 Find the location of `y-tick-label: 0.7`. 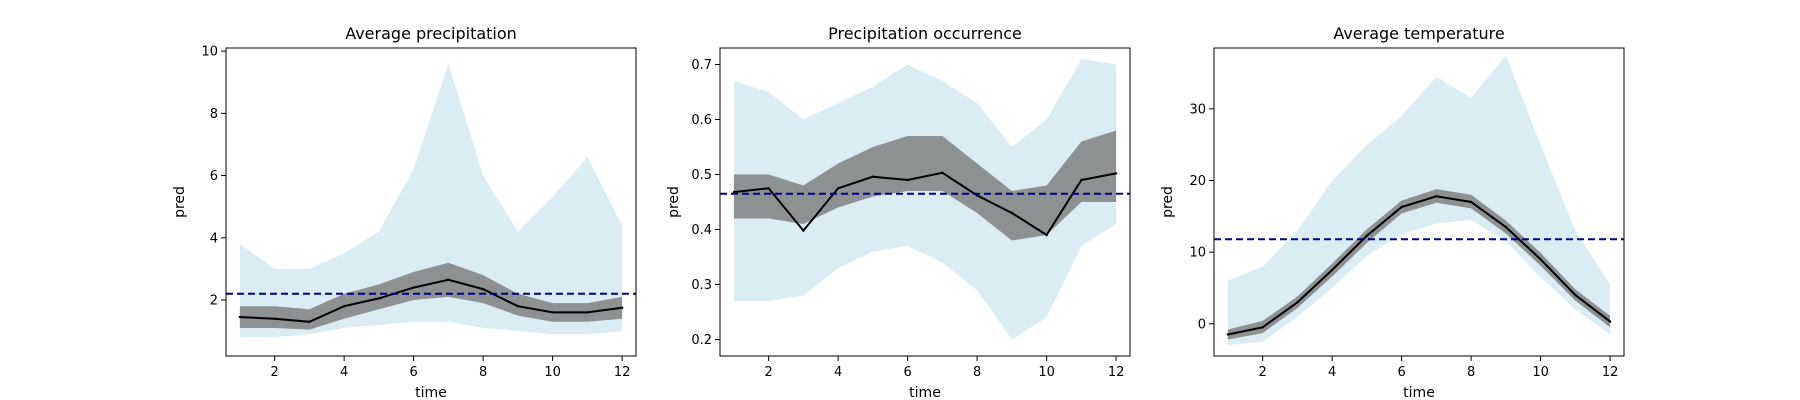

y-tick-label: 0.7 is located at coordinates (701, 65).